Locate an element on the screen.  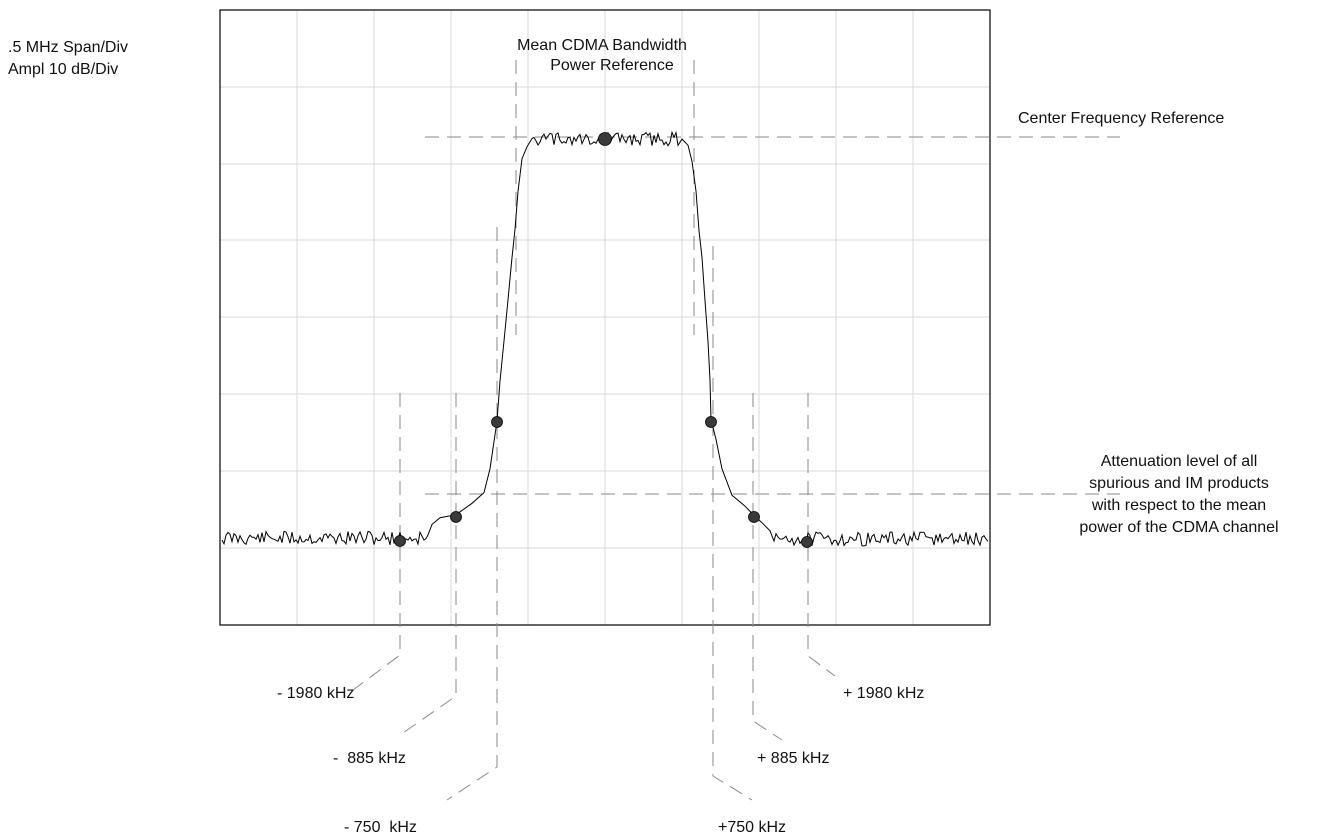
attenuation-label-line3: with respect to the mean is located at coordinates (1178, 505).